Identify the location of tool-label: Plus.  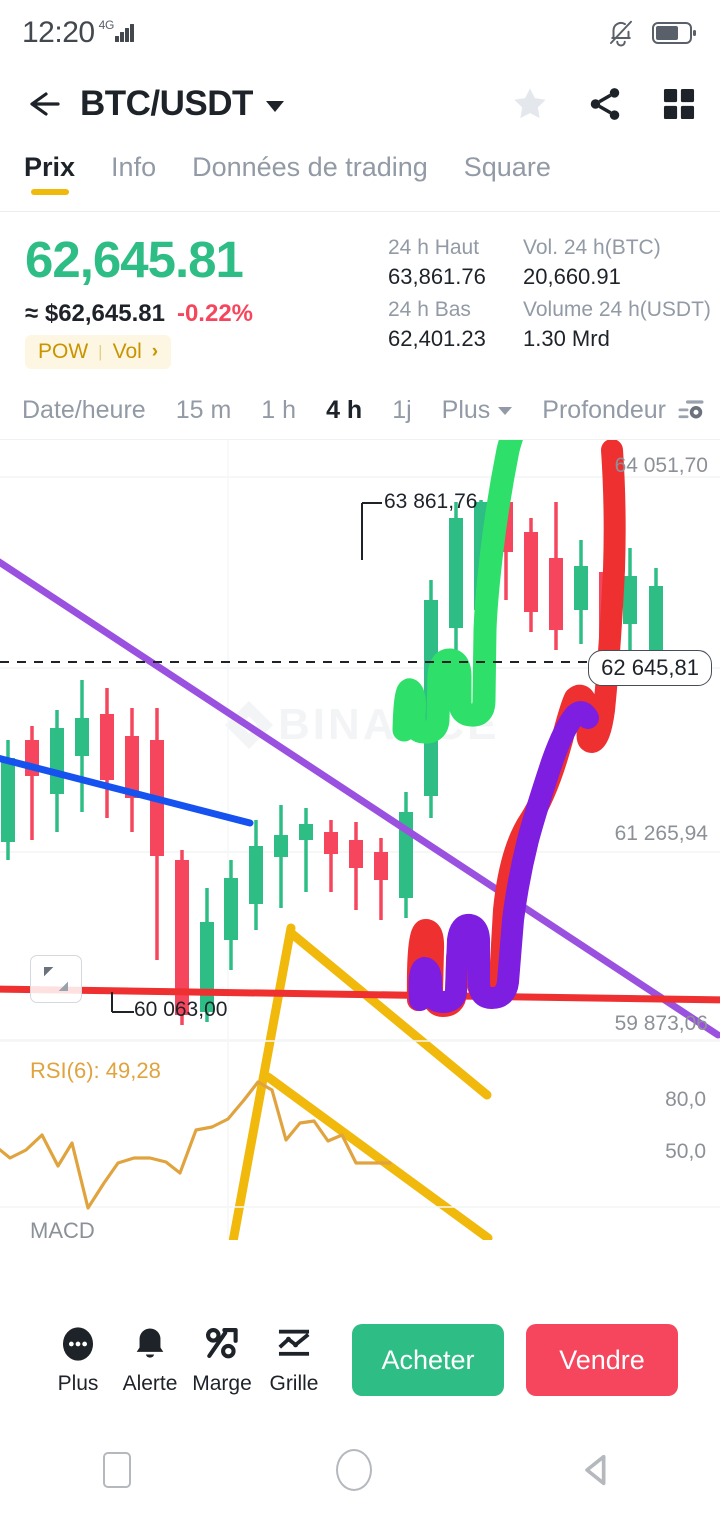
(78, 1383).